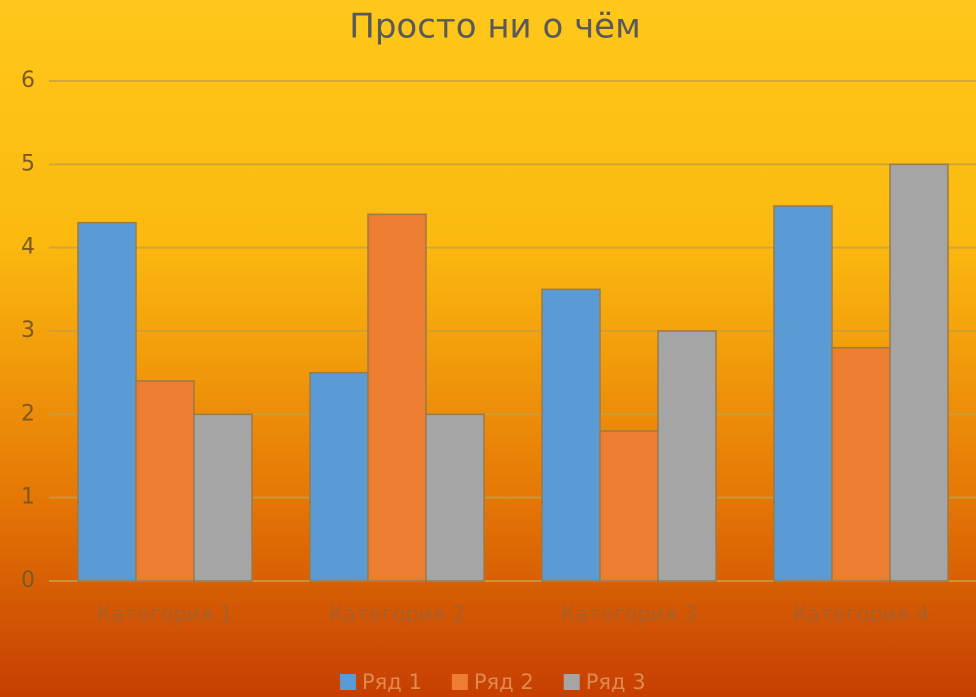 The height and width of the screenshot is (697, 976). I want to click on y-tick-label: 3, so click(28, 330).